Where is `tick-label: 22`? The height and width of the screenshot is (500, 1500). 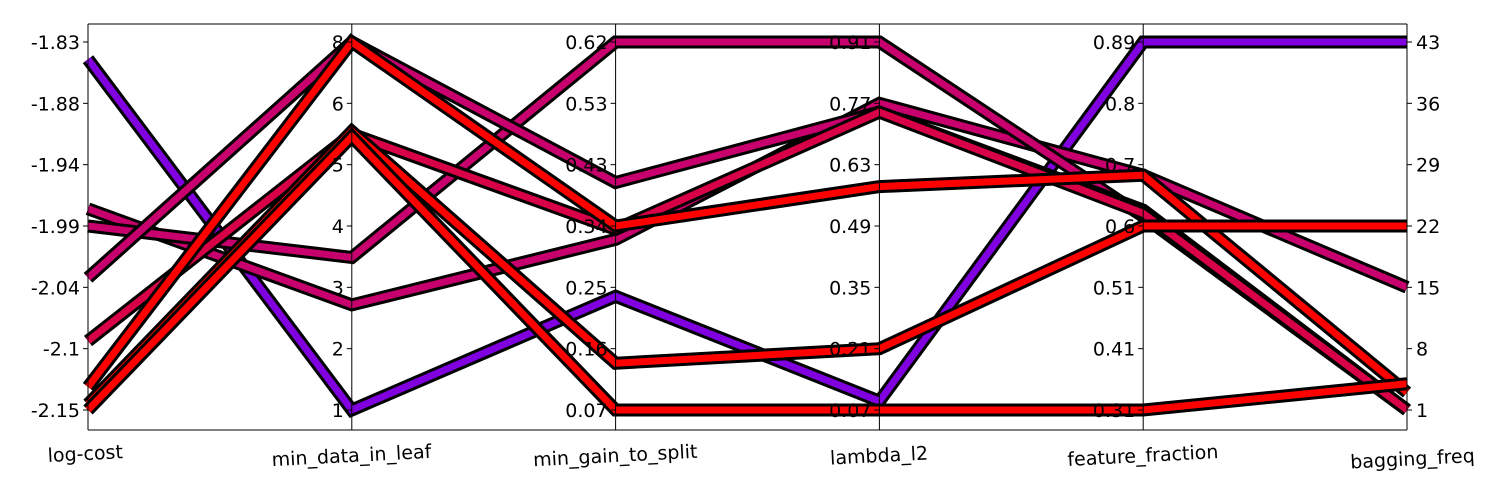
tick-label: 22 is located at coordinates (1428, 227).